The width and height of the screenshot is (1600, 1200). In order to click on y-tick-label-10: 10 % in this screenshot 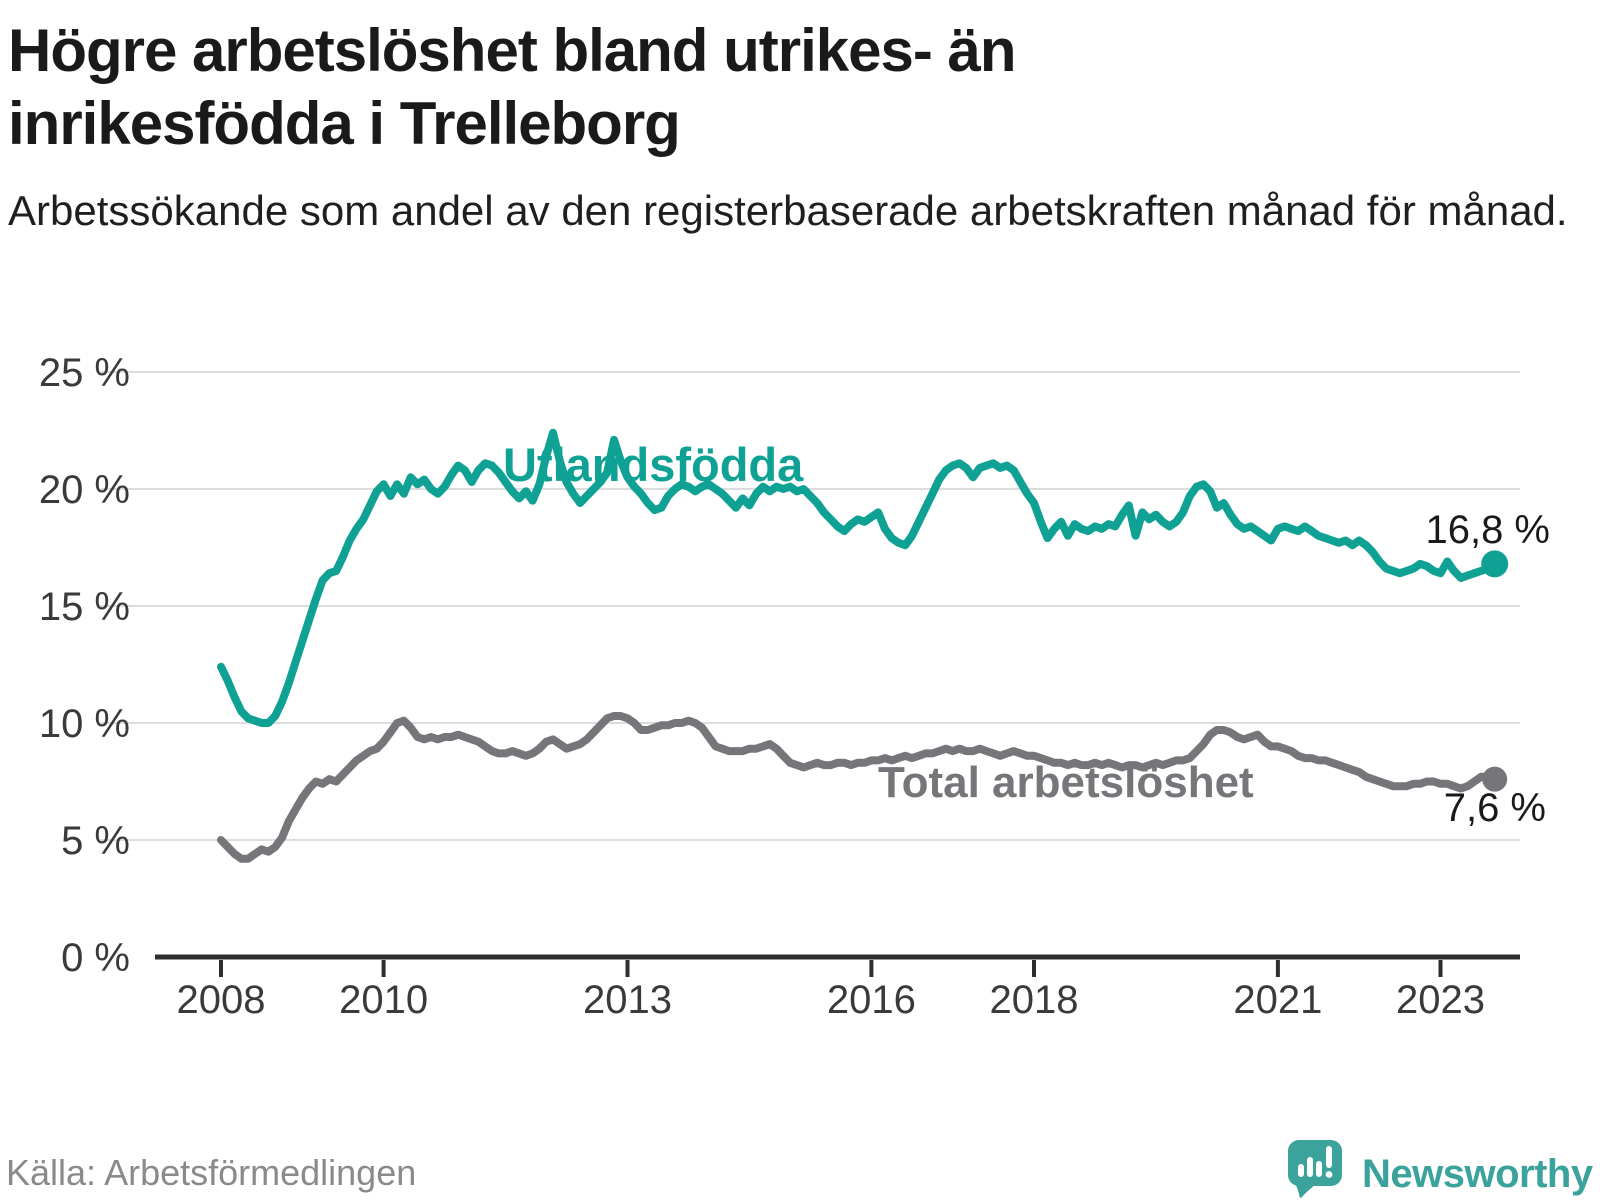, I will do `click(84, 724)`.